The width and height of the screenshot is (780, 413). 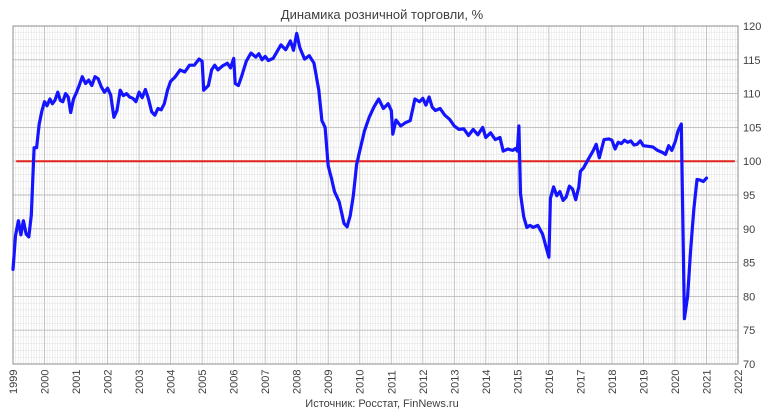 What do you see at coordinates (752, 128) in the screenshot?
I see `y-tick-label: 105` at bounding box center [752, 128].